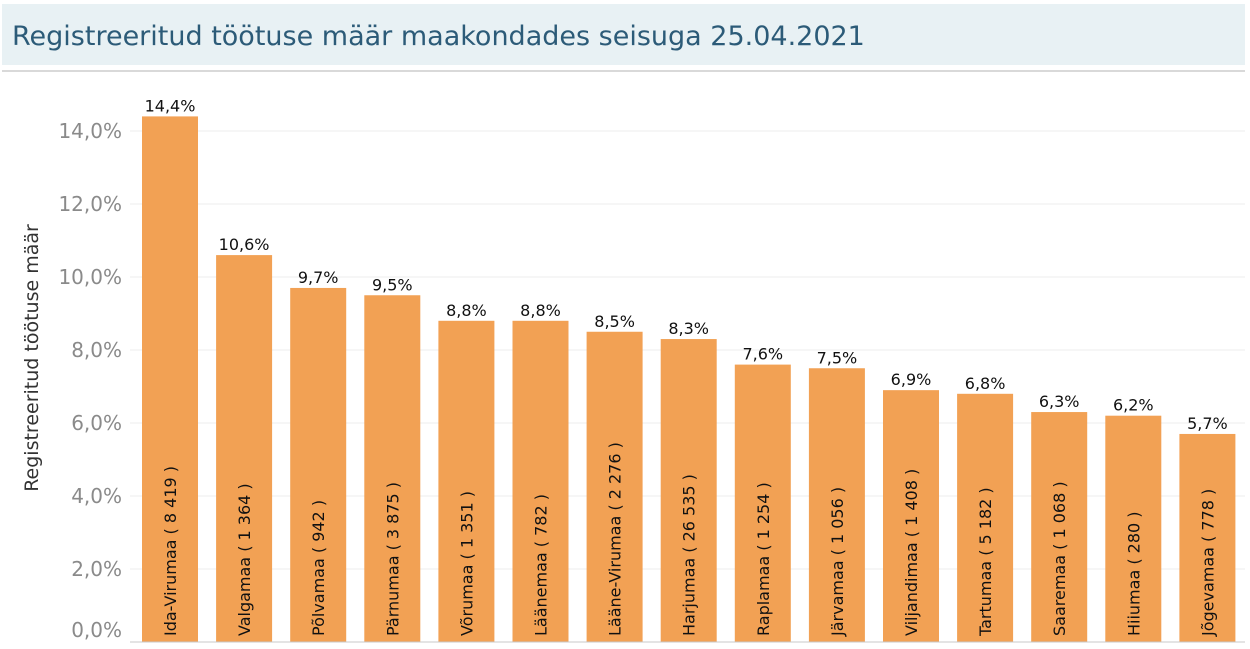  Describe the element at coordinates (96, 569) in the screenshot. I see `y-tick-label: 2,0%` at that location.